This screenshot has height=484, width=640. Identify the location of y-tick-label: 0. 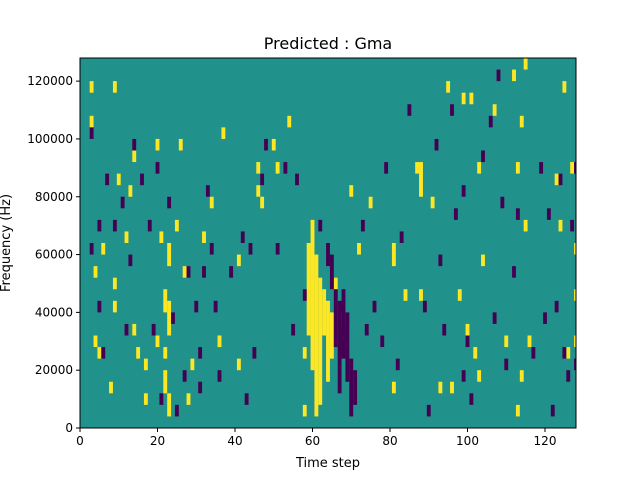
(69, 428).